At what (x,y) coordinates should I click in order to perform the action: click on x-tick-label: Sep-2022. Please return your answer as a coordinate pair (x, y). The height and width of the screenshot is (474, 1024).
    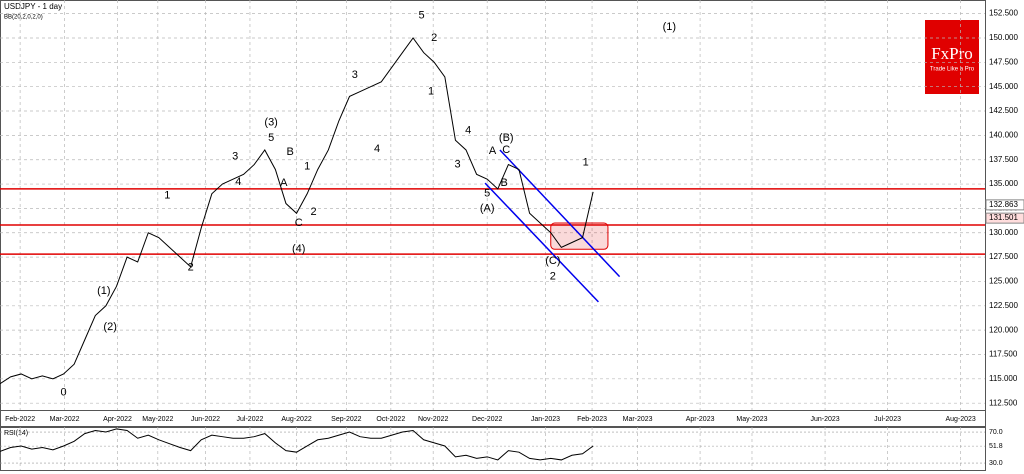
    Looking at the image, I should click on (346, 419).